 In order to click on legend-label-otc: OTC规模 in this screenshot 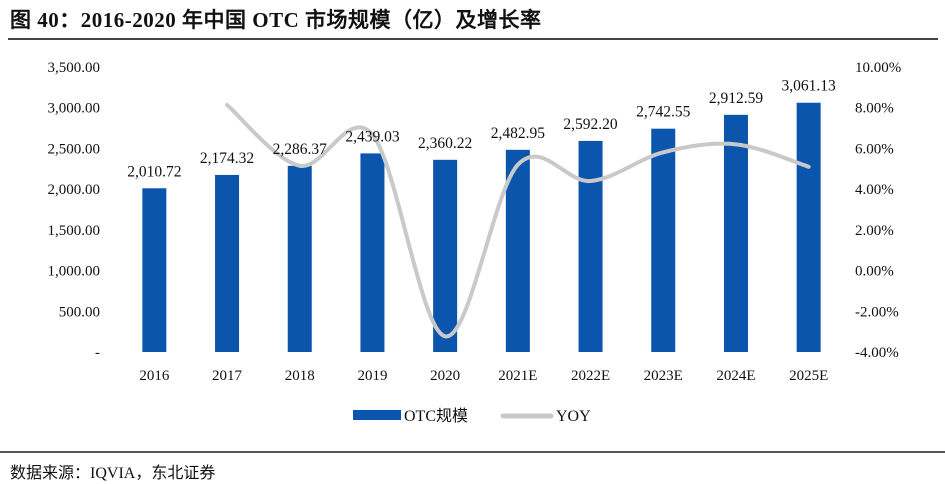, I will do `click(436, 416)`.